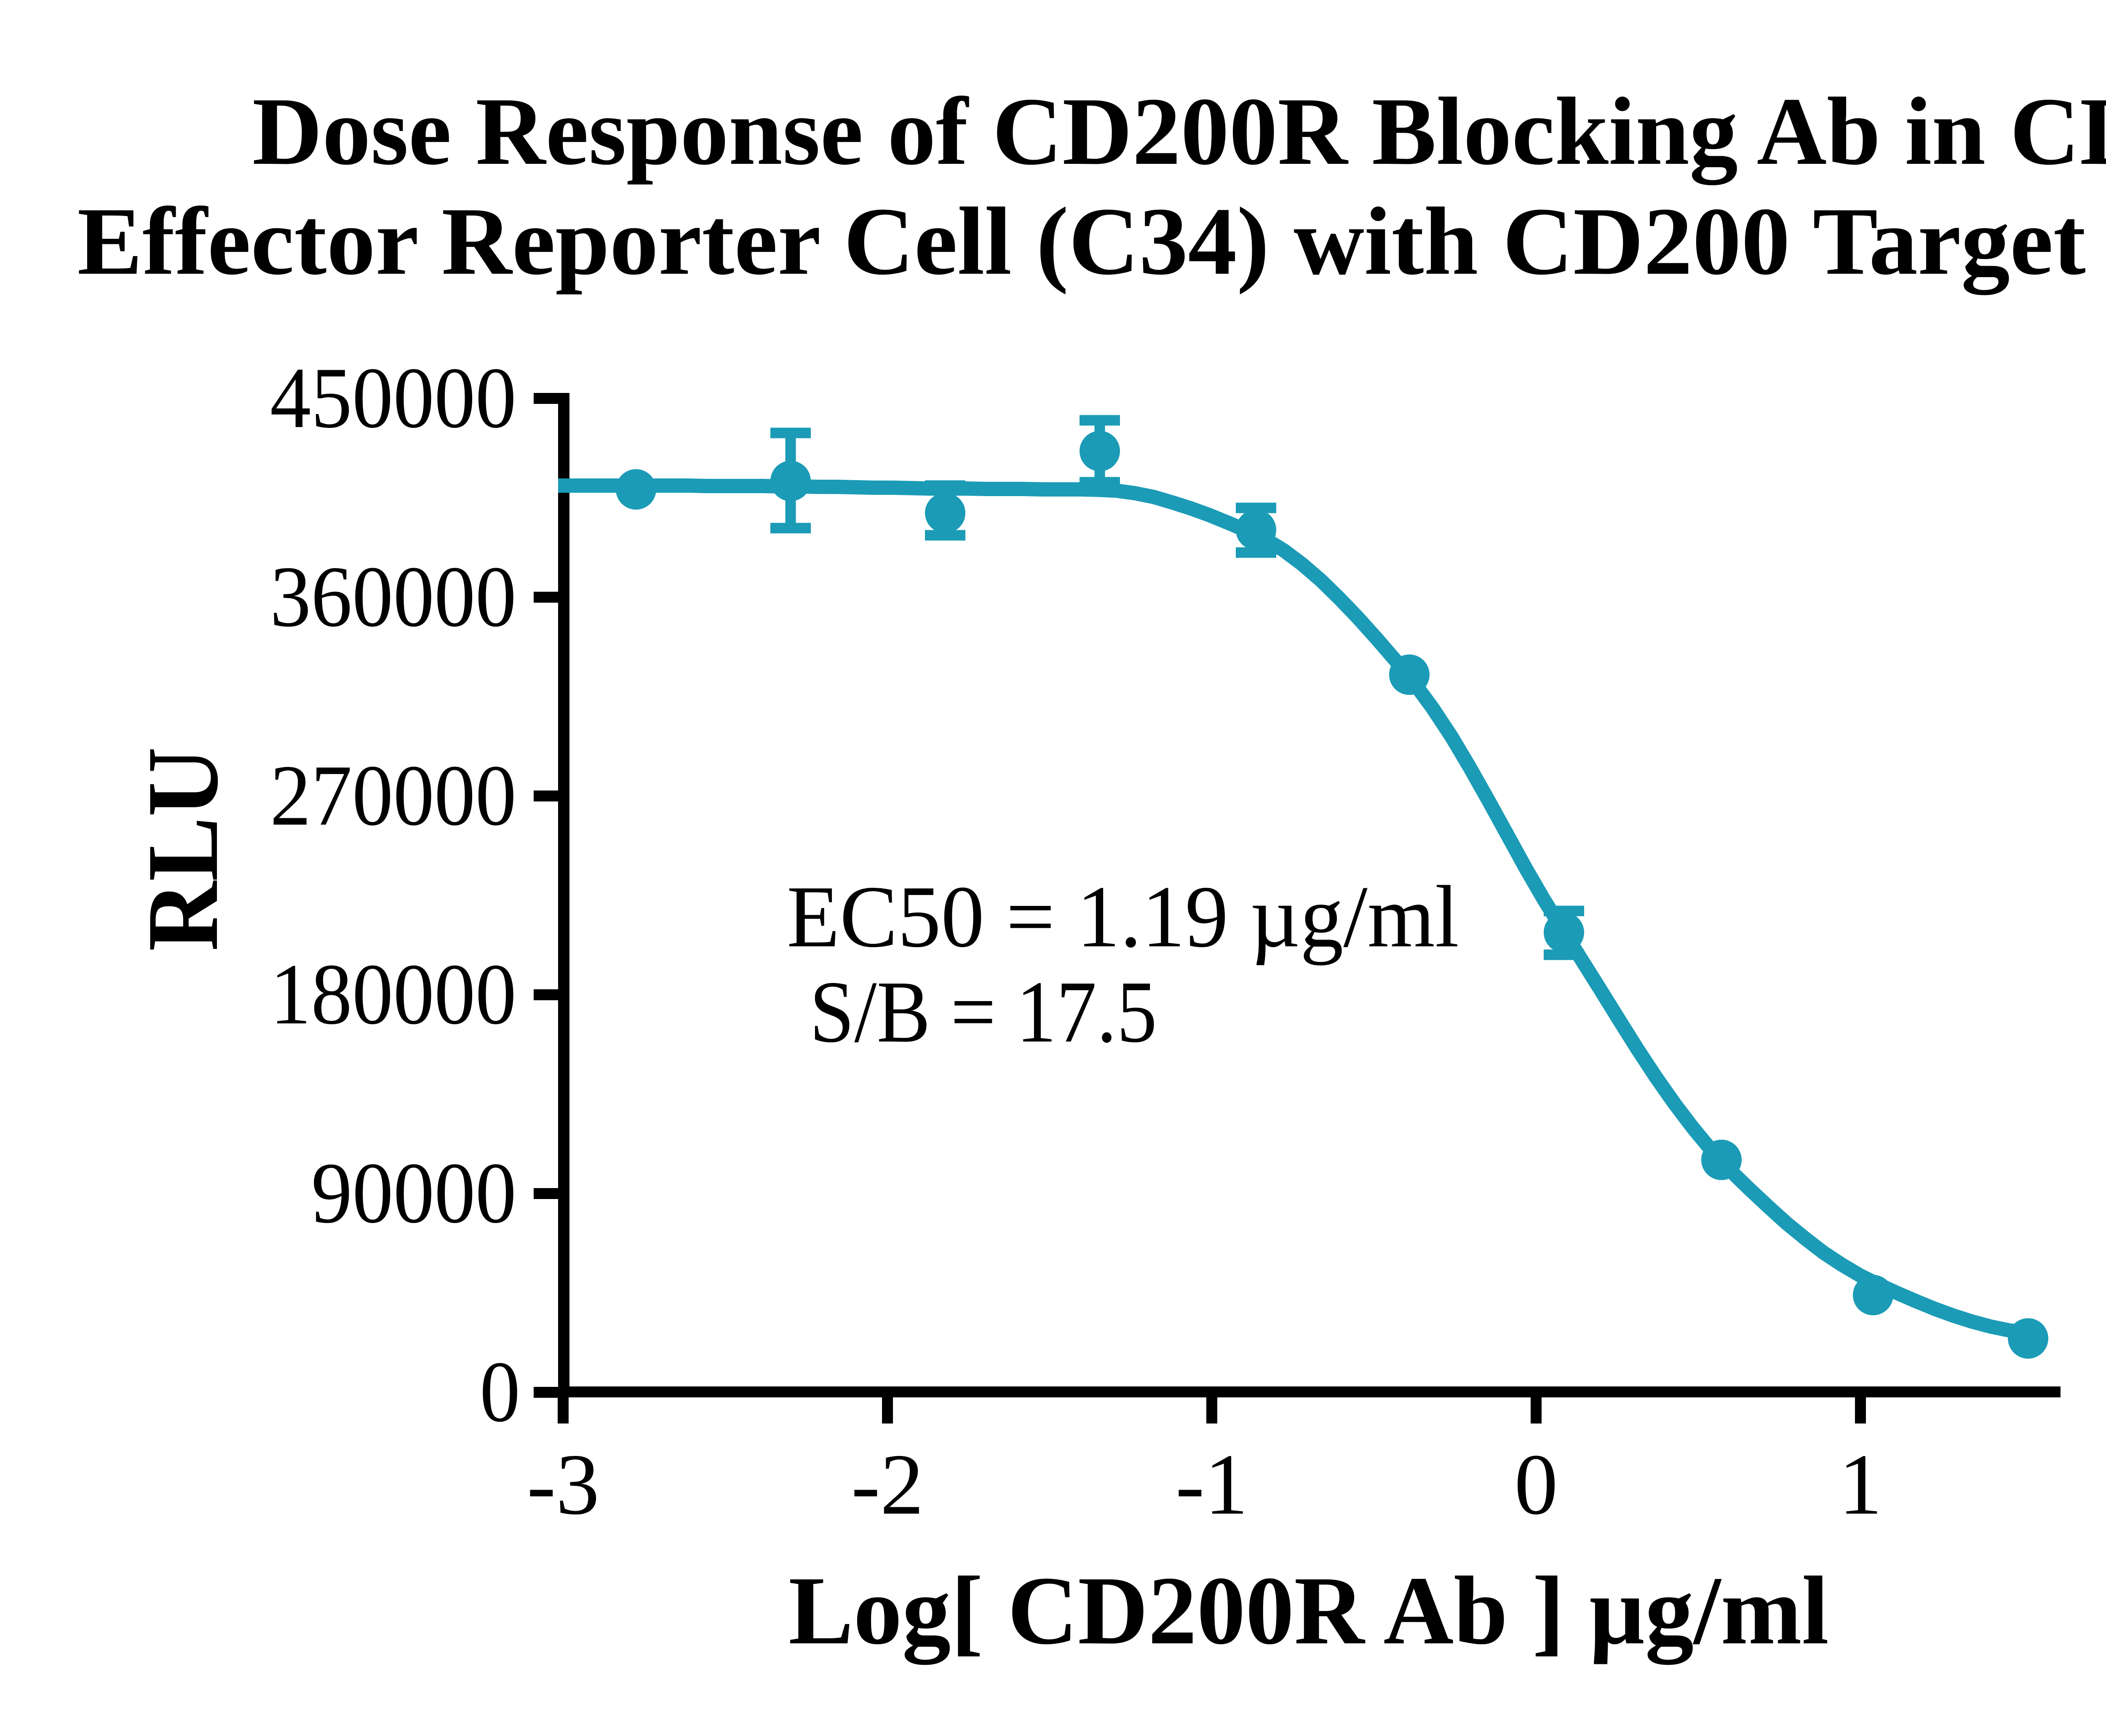  Describe the element at coordinates (563, 1484) in the screenshot. I see `svg-text: -3` at that location.